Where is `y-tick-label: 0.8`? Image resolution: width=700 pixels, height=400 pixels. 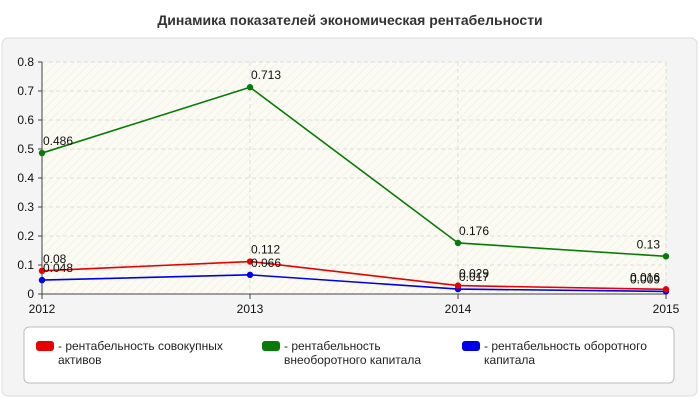
y-tick-label: 0.8 is located at coordinates (25, 62).